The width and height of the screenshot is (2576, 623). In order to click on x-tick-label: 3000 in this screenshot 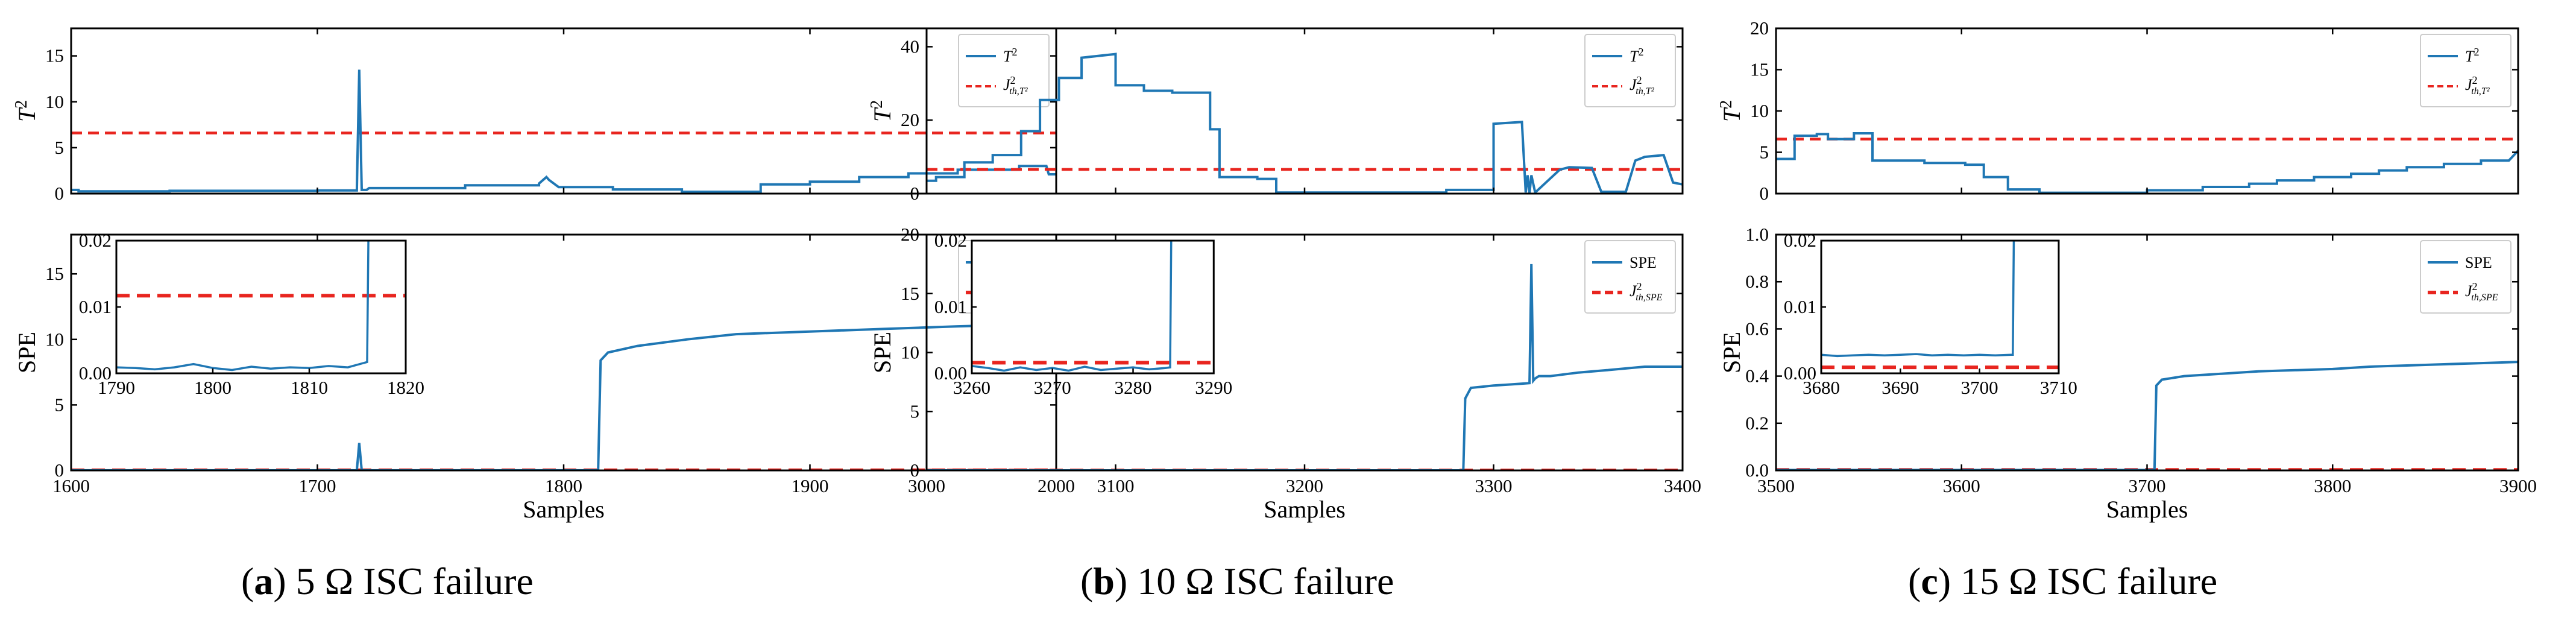, I will do `click(926, 485)`.